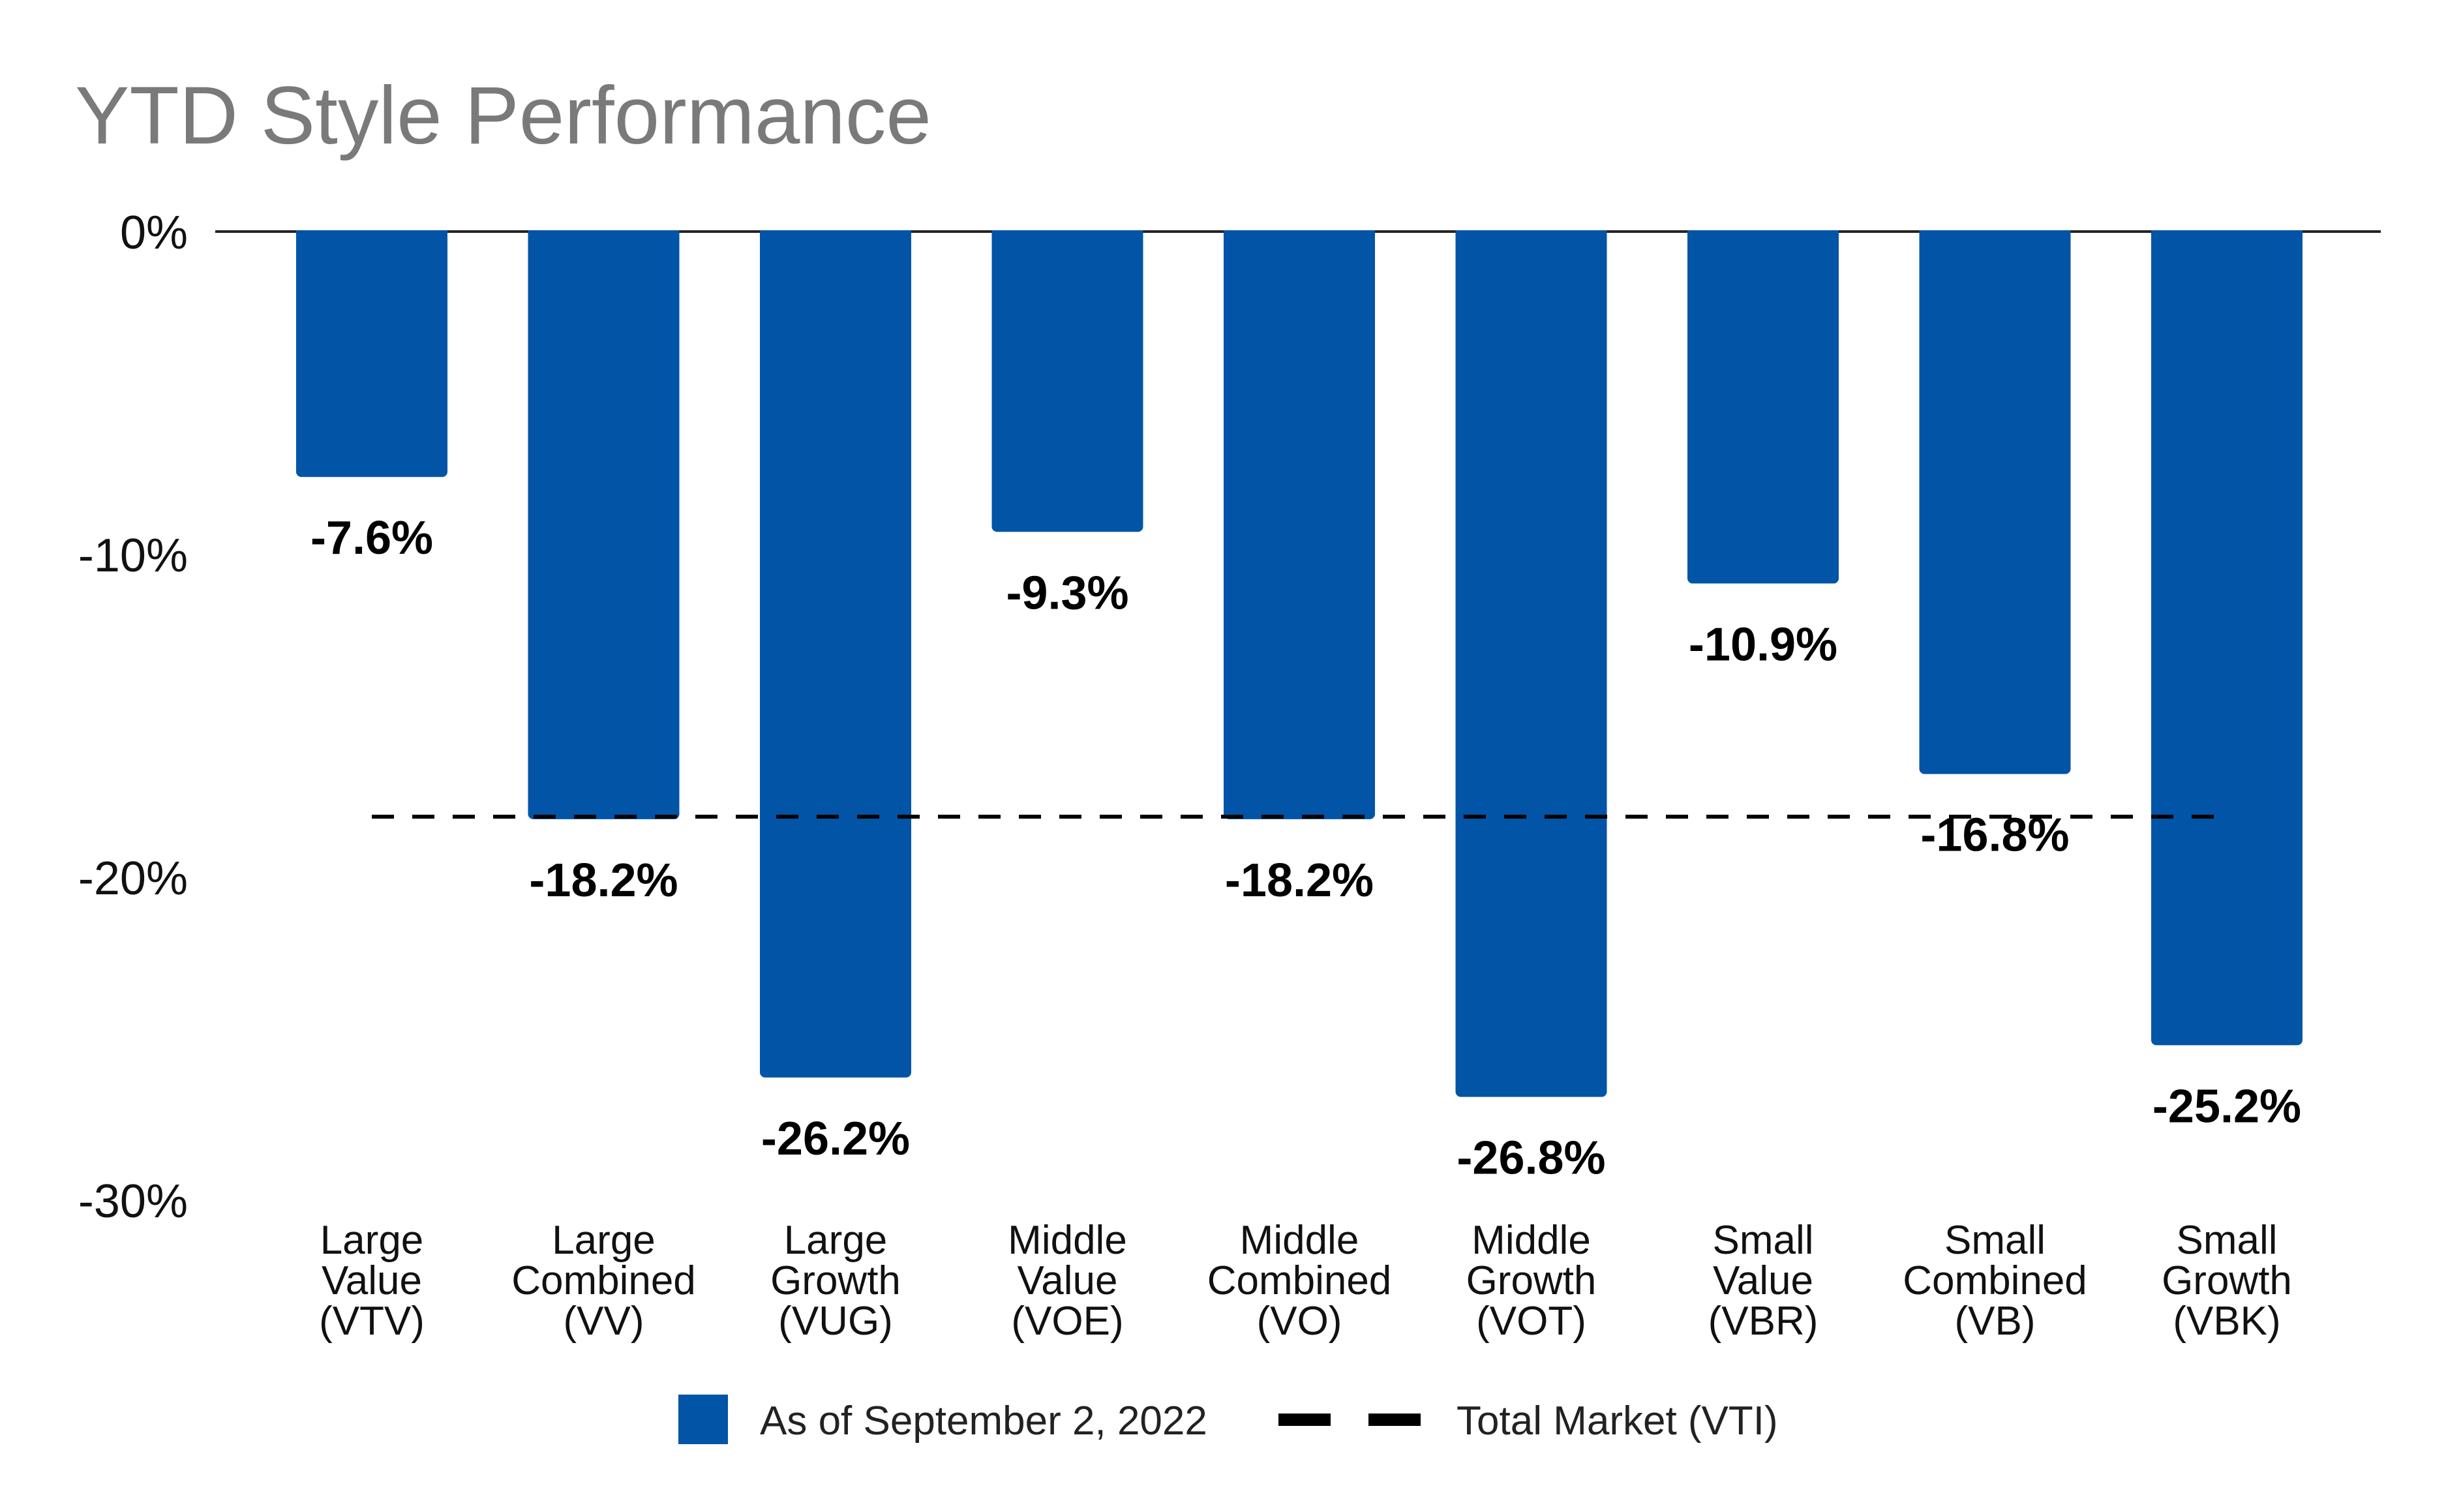 The height and width of the screenshot is (1512, 2446). Describe the element at coordinates (703, 1419) in the screenshot. I see `legend-swatch-bar` at that location.